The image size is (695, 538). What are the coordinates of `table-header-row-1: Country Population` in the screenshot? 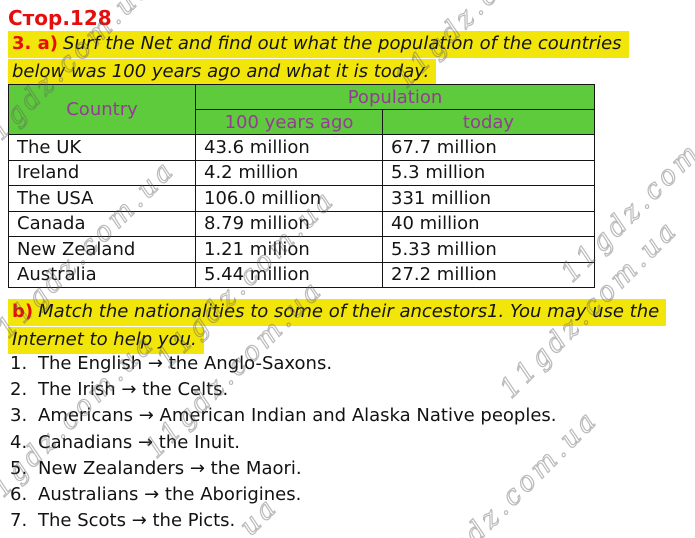 It's located at (302, 109).